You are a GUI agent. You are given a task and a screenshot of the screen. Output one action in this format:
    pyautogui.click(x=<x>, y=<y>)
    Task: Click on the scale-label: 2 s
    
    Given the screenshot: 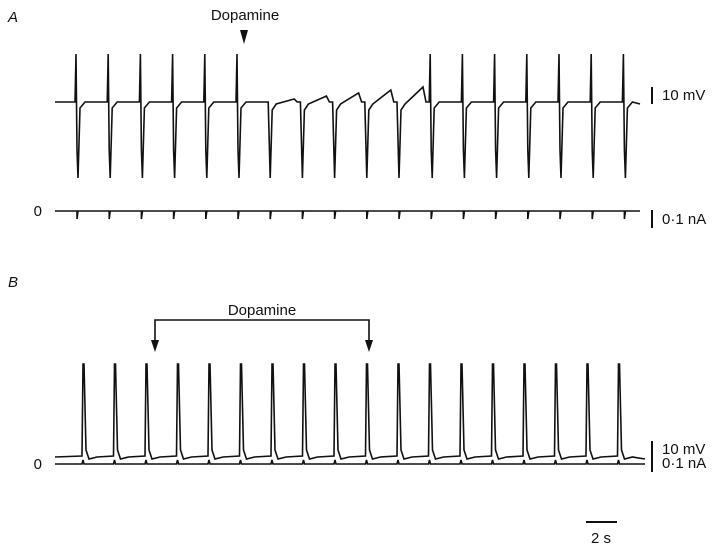 What is the action you would take?
    pyautogui.click(x=601, y=538)
    